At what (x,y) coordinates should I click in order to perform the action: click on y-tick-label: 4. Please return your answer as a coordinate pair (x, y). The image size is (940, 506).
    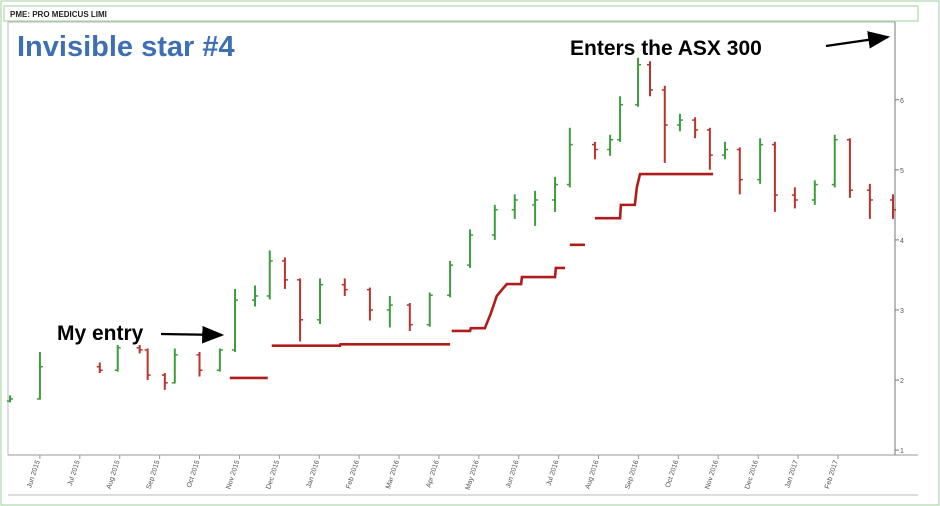
    Looking at the image, I should click on (902, 241).